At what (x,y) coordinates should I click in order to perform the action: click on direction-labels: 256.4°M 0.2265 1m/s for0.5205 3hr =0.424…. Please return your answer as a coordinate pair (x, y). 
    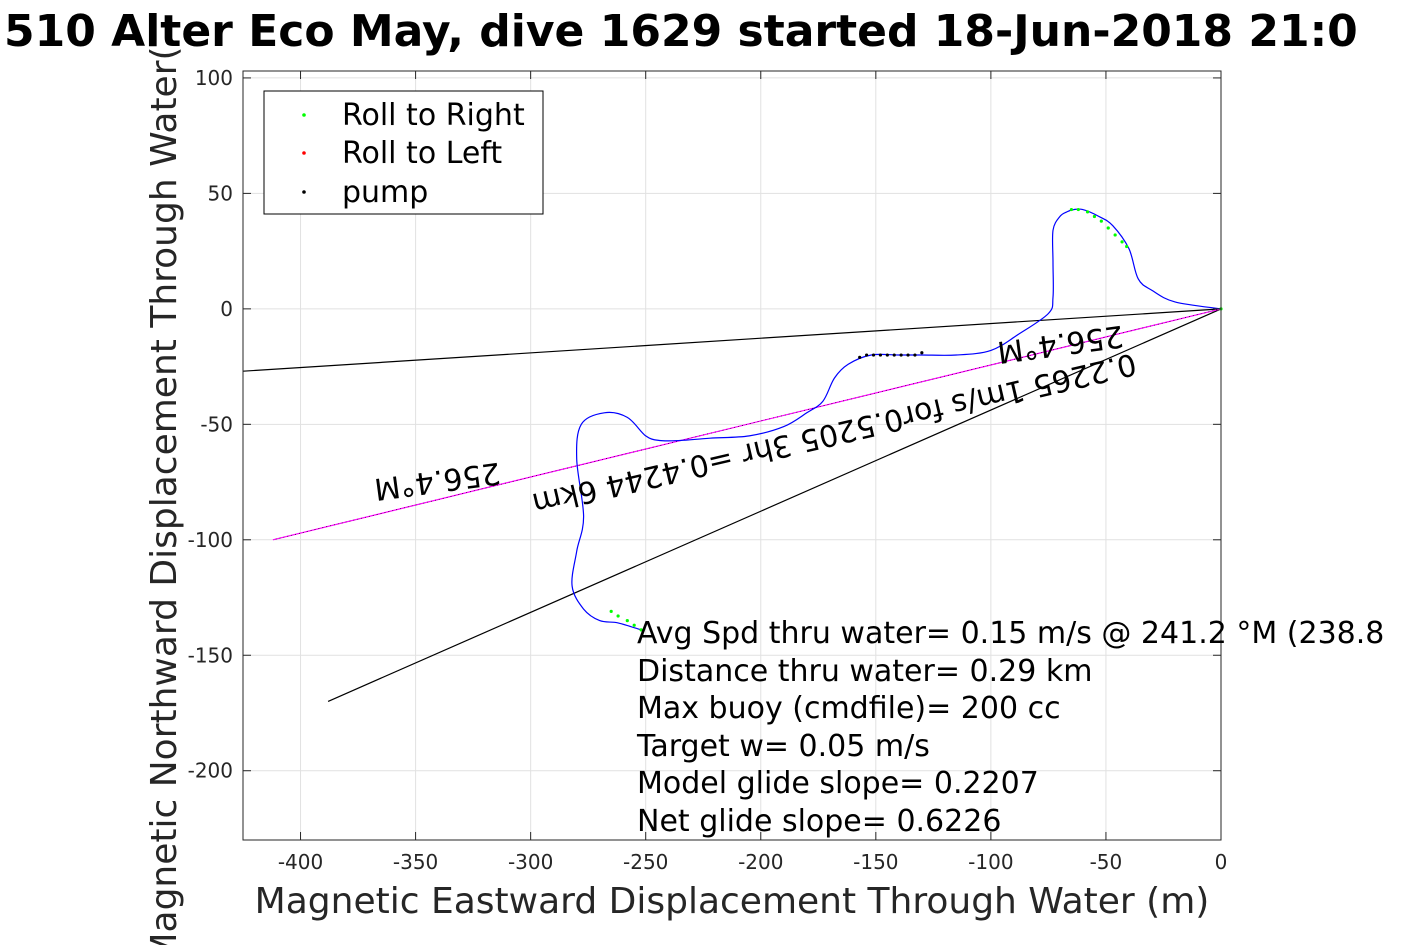
    Looking at the image, I should click on (755, 419).